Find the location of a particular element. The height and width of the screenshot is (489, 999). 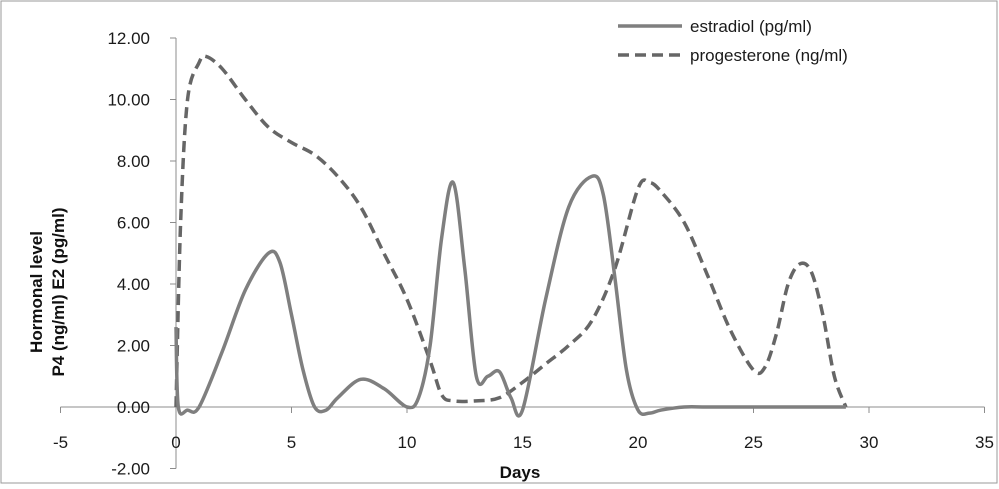

y-axis-title-line-1: Hormonal level is located at coordinates (36, 292).